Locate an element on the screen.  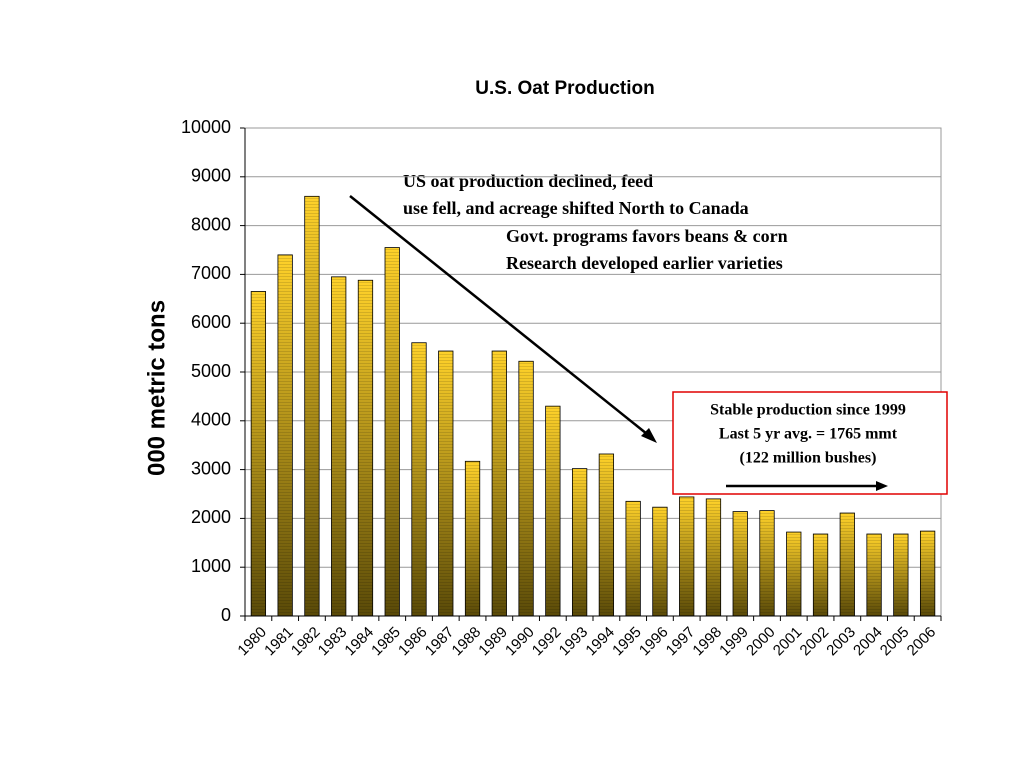
x-tick-label: 1994 is located at coordinates (600, 642).